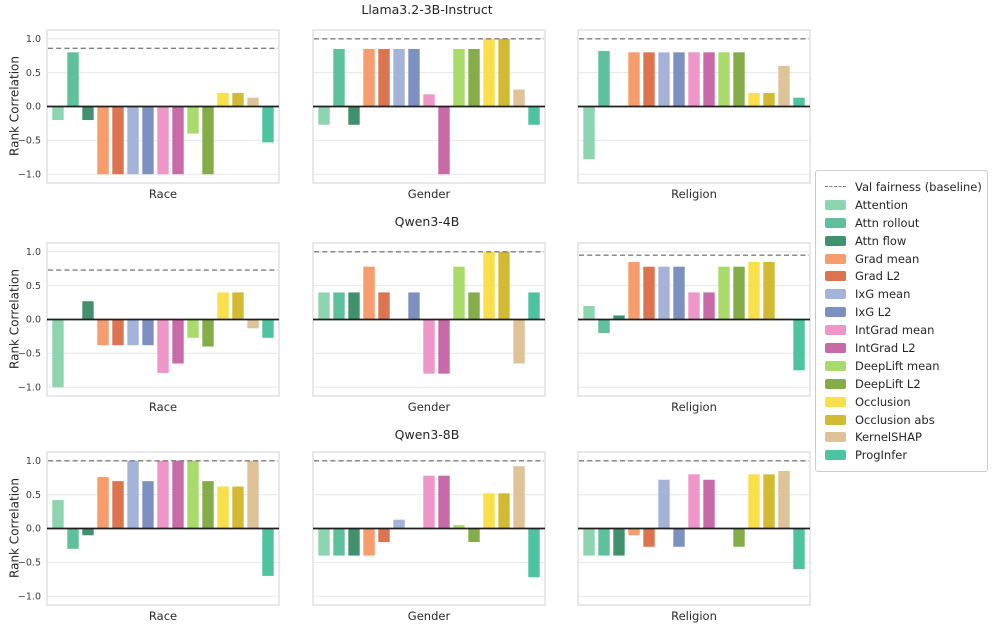 This screenshot has height=625, width=997. Describe the element at coordinates (429, 319) in the screenshot. I see `chart-qwen4b-gender` at that location.